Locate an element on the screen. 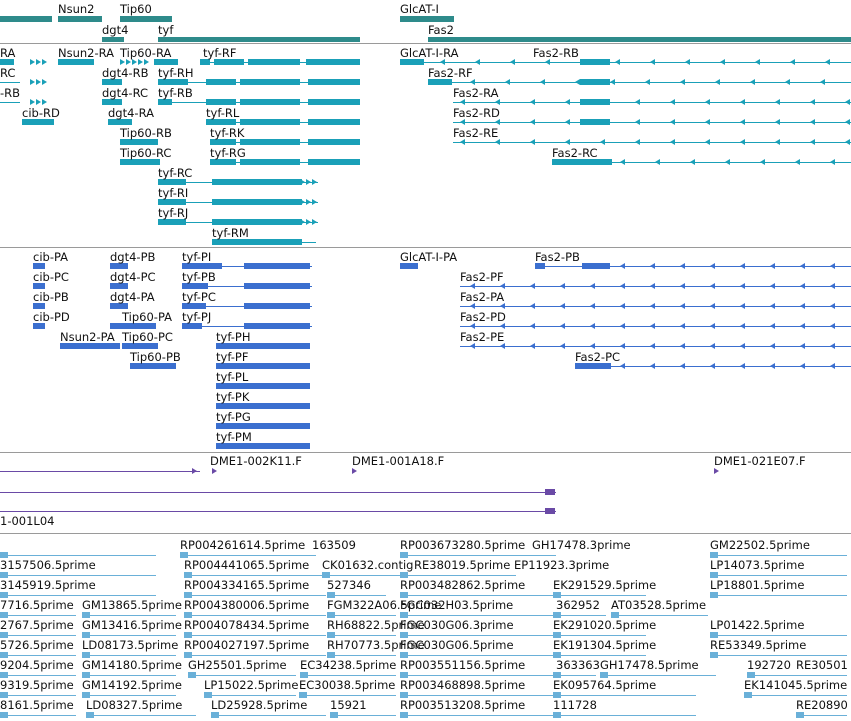  transcript-label: cib-RD is located at coordinates (41, 113).